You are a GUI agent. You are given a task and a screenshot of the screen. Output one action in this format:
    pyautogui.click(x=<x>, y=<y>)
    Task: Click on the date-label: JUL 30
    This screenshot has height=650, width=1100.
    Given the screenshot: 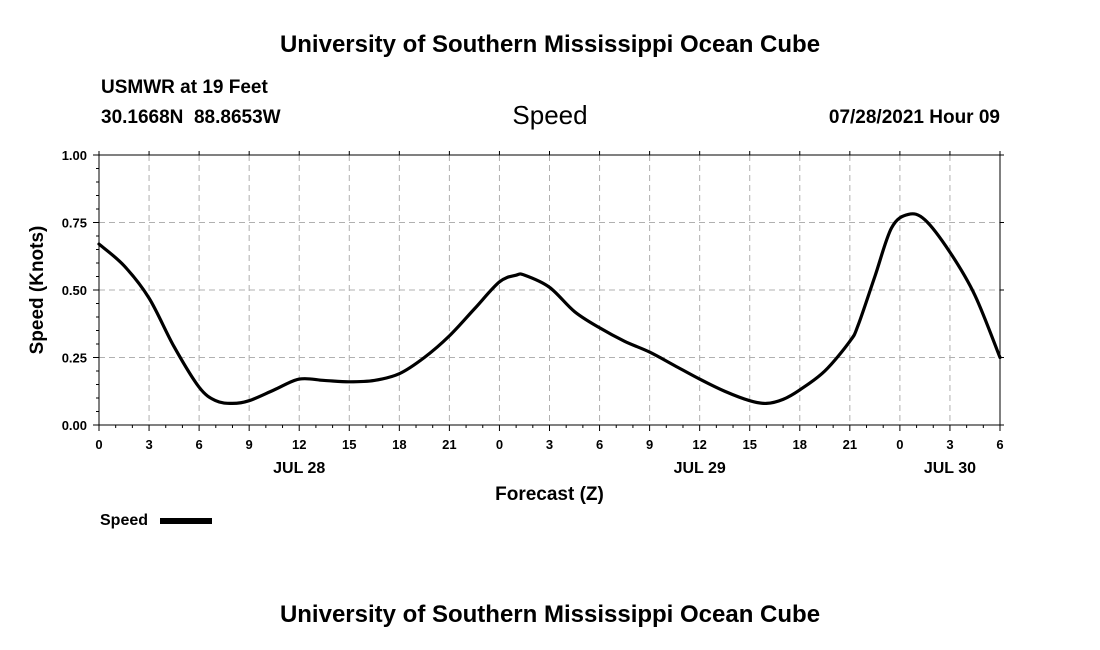 What is the action you would take?
    pyautogui.click(x=950, y=468)
    